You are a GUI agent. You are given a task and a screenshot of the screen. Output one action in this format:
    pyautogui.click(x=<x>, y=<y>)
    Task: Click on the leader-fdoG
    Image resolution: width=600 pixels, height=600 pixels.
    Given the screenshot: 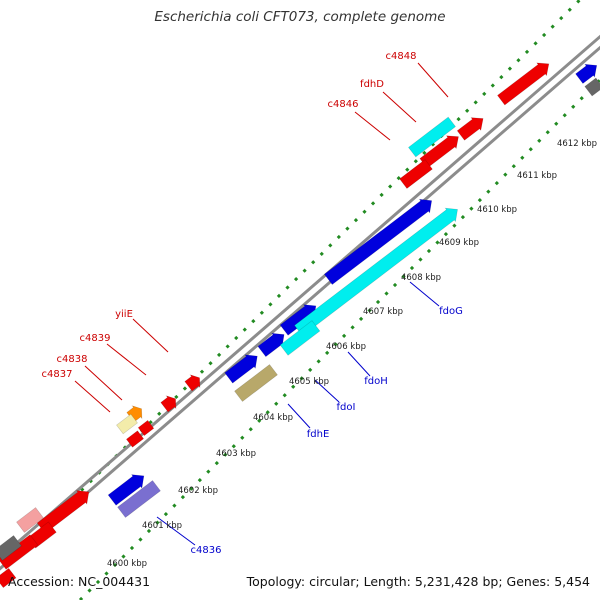 What is the action you would take?
    pyautogui.click(x=424, y=294)
    